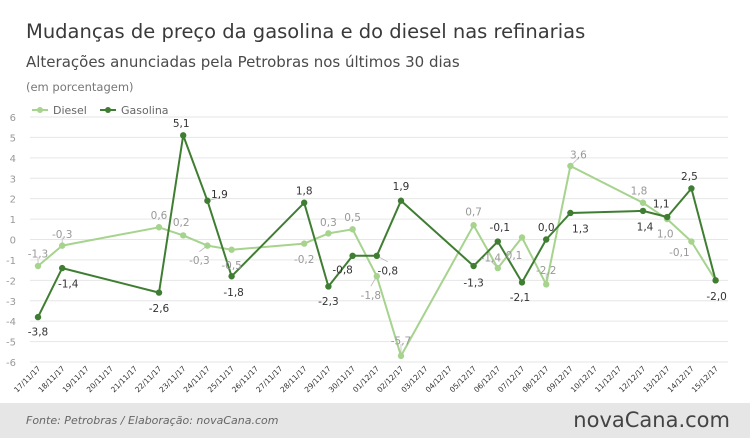 This screenshot has height=442, width=750. I want to click on y-axis-ticks: -6 -5 -4 -3 -2 -1 0 1 2 3 4 5 6, so click(11, 241).